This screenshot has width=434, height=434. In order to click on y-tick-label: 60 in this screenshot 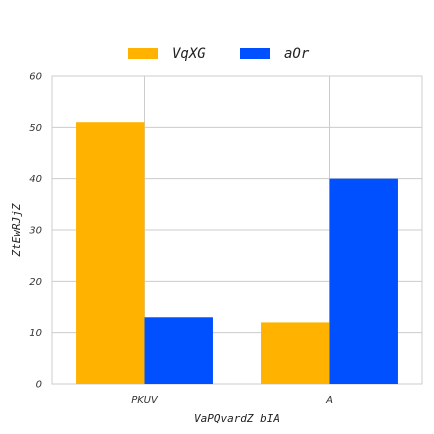, I will do `click(35, 77)`.